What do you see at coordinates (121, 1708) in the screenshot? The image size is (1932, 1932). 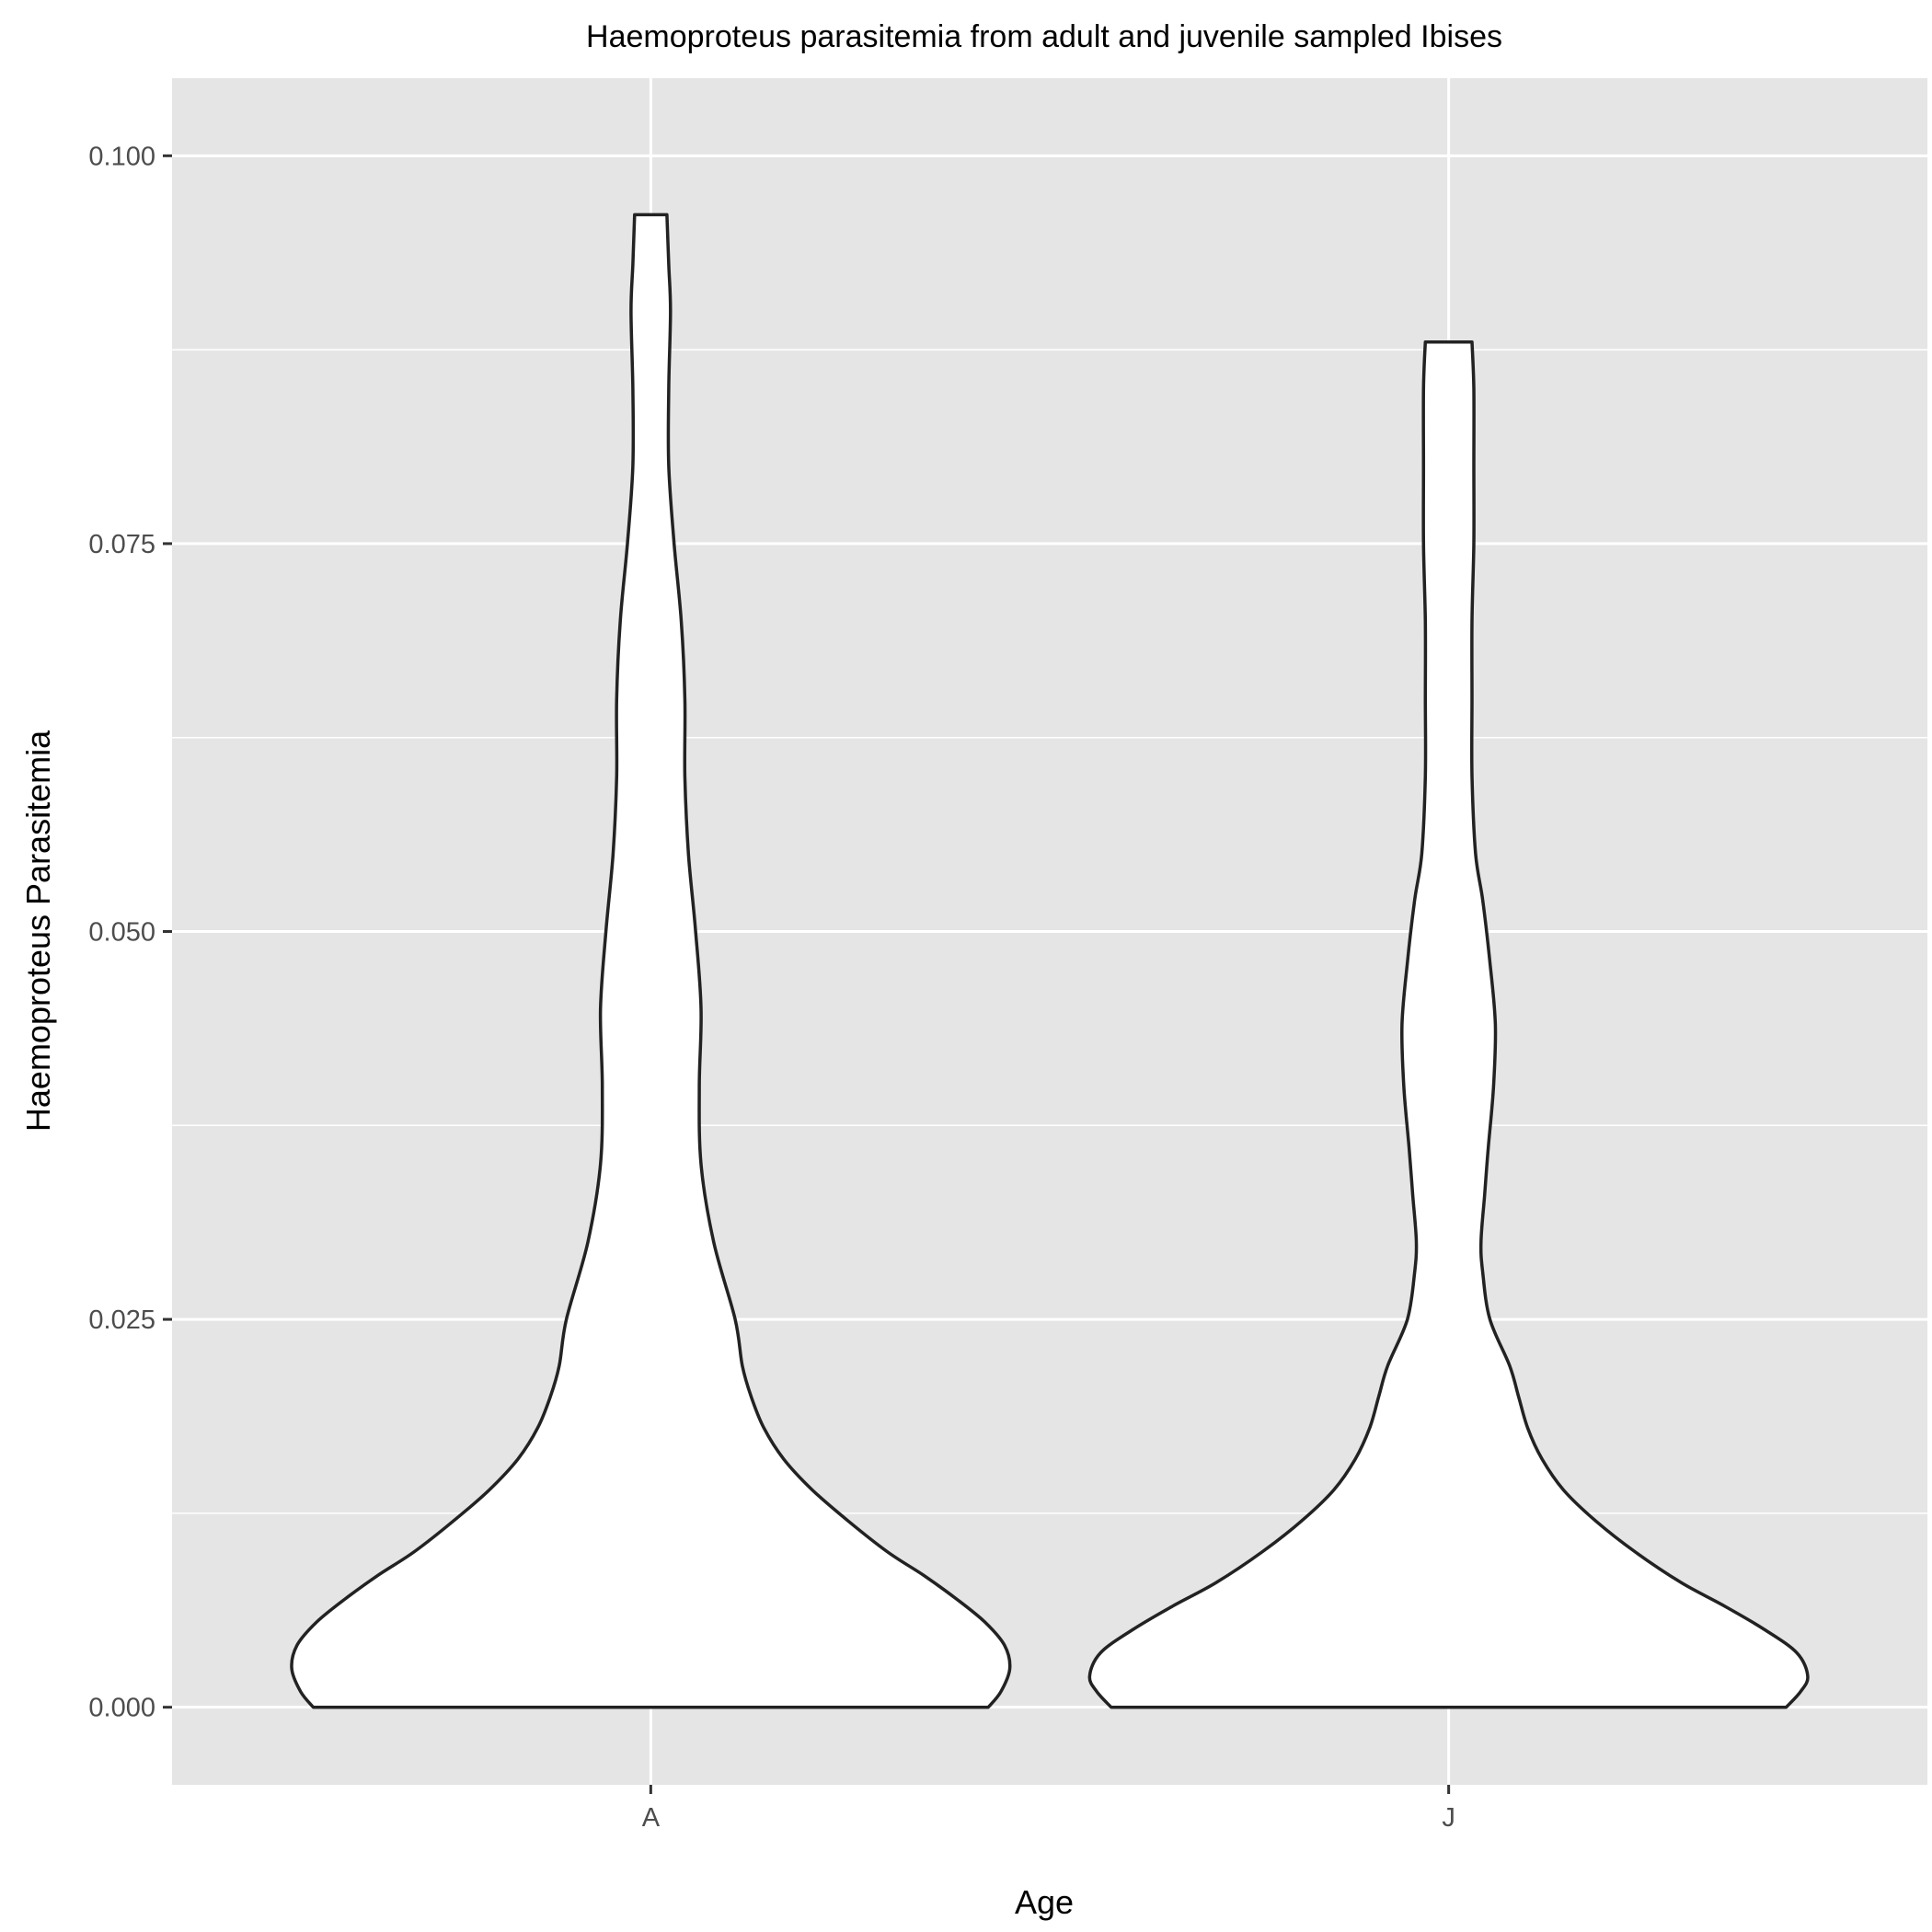 I see `y-tick-label-0: 0.000` at bounding box center [121, 1708].